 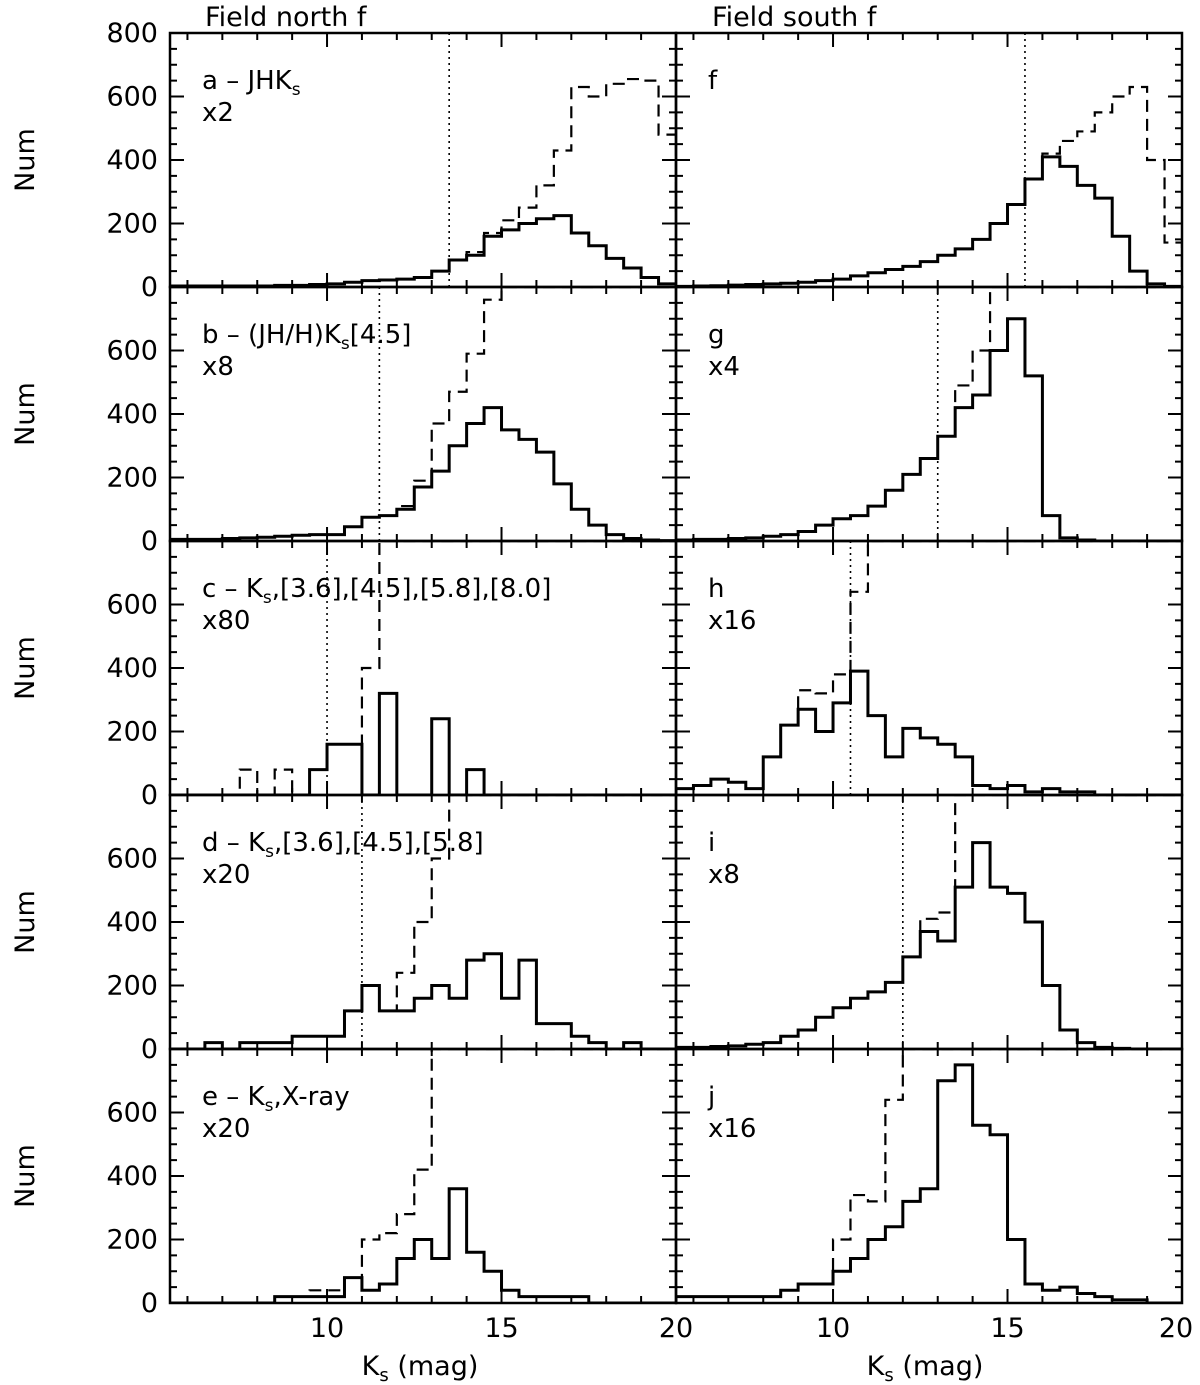 What do you see at coordinates (423, 250) in the screenshot?
I see `histogram-solid-a` at bounding box center [423, 250].